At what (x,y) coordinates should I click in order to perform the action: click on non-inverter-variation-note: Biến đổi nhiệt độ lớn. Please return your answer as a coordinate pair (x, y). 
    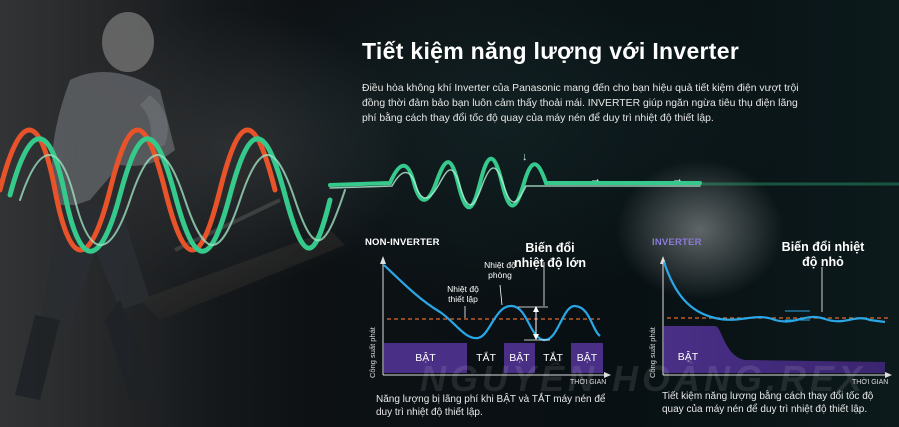
    Looking at the image, I should click on (550, 255).